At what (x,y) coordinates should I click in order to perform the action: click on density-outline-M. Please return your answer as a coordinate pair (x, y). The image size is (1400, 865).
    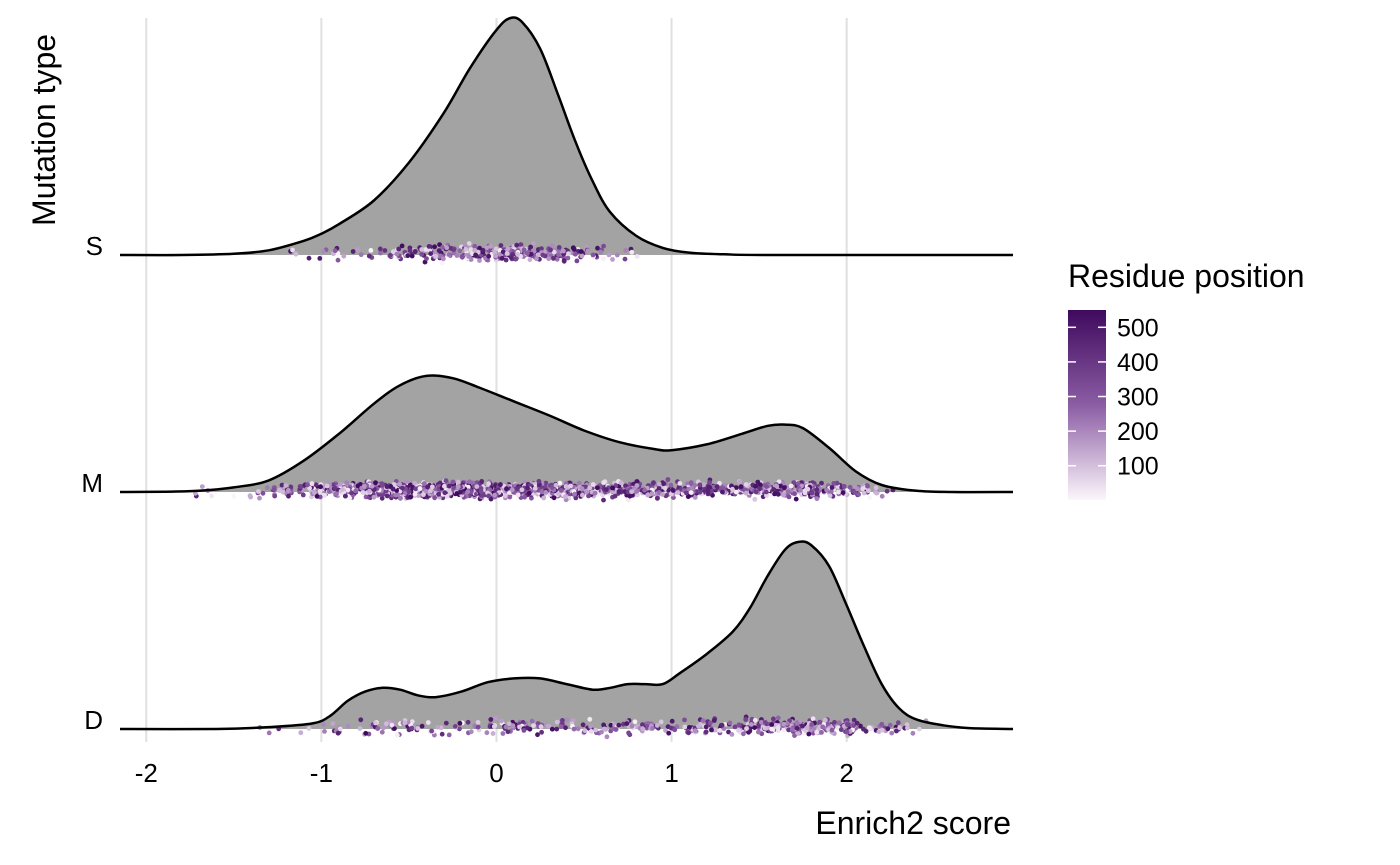
    Looking at the image, I should click on (566, 434).